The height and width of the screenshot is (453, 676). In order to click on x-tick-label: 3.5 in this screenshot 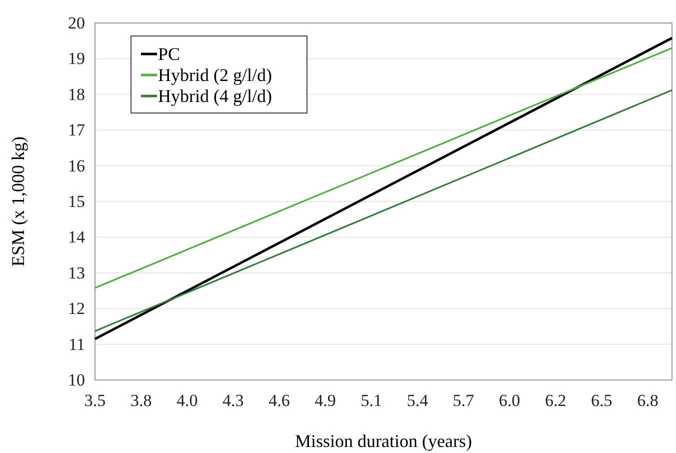, I will do `click(95, 400)`.